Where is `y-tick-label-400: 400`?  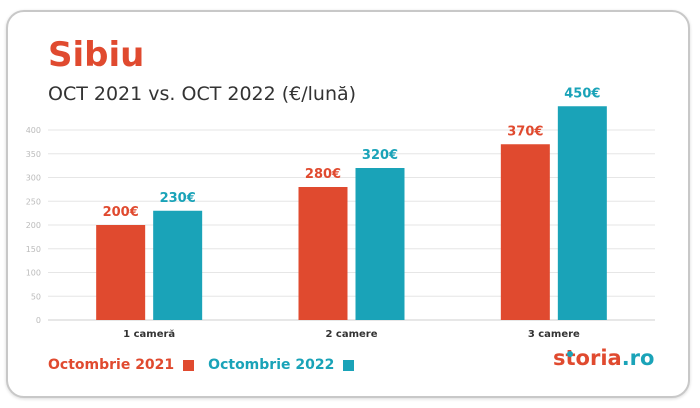
y-tick-label-400: 400 is located at coordinates (33, 130).